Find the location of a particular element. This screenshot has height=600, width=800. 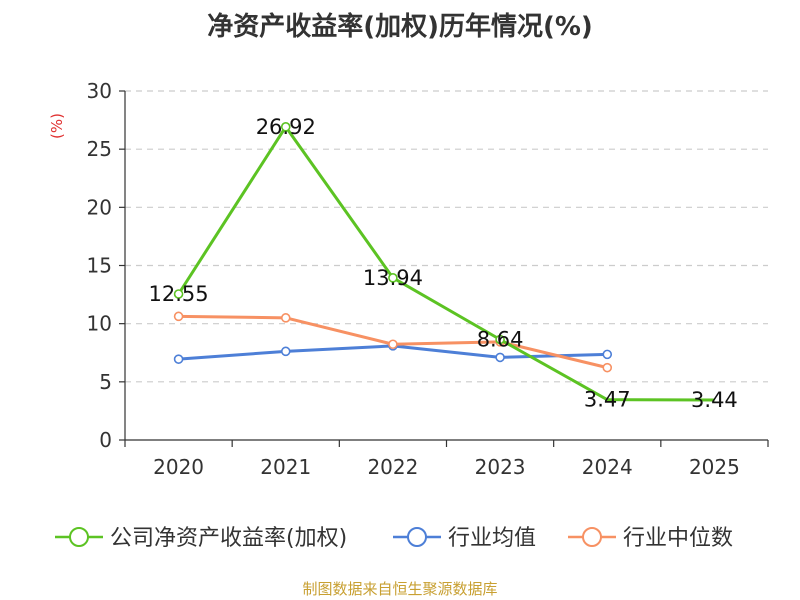

point-0-2023 is located at coordinates (500, 339).